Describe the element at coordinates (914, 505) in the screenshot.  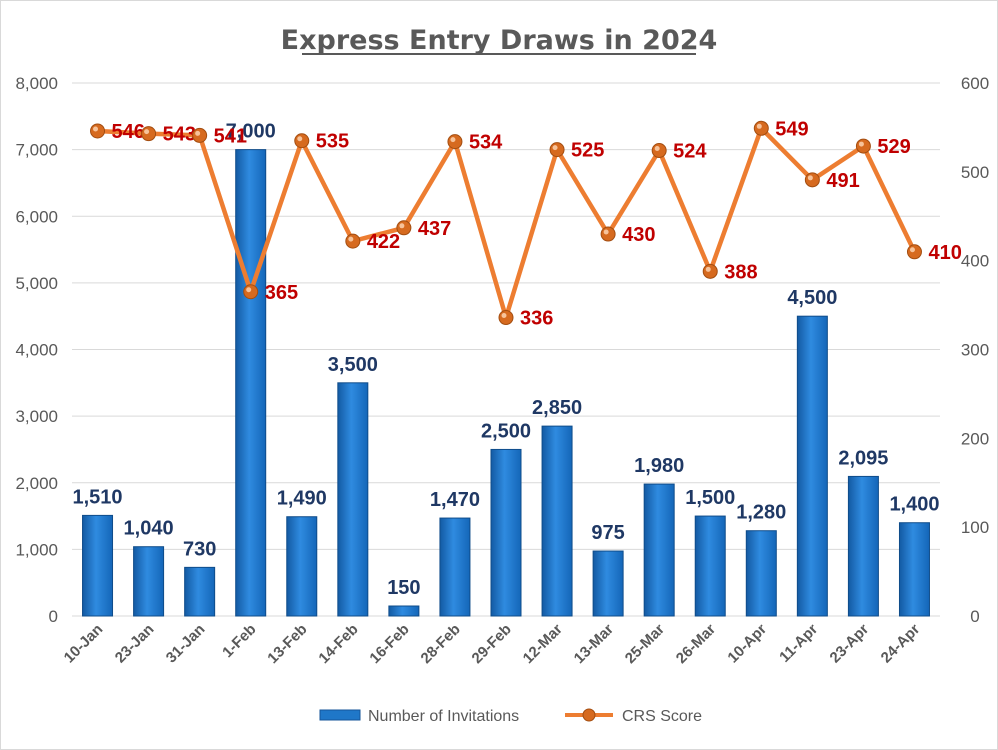
I see `bar-data-label: 1,400` at that location.